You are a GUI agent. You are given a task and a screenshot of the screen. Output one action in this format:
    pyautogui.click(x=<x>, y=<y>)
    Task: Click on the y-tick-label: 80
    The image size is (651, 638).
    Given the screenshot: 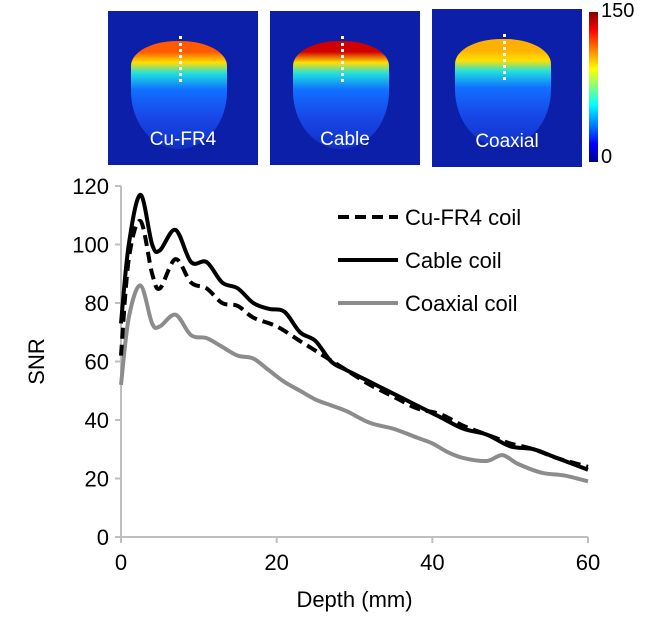 What is the action you would take?
    pyautogui.click(x=97, y=303)
    